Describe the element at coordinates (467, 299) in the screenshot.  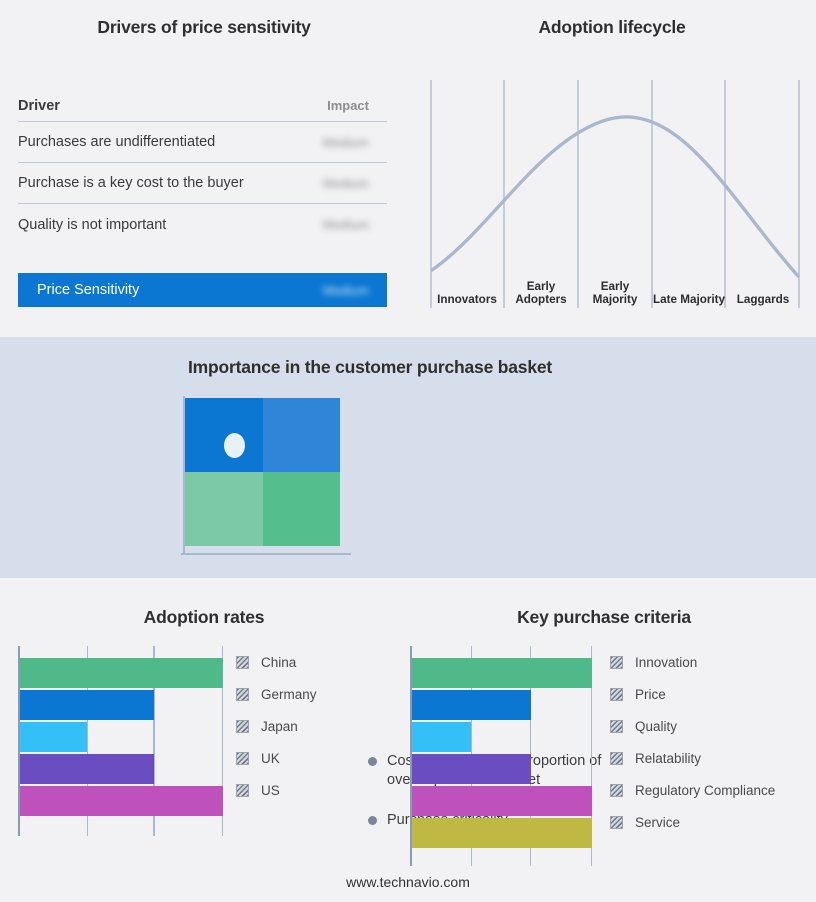
I see `lifecycle-stage-innovators: Innovators` at that location.